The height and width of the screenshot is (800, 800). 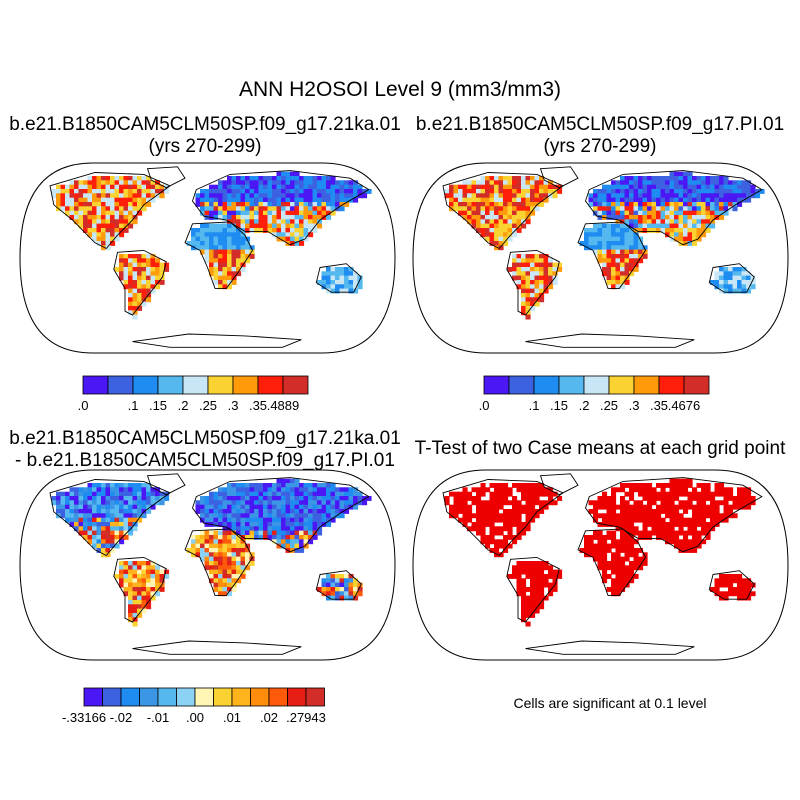 What do you see at coordinates (195, 717) in the screenshot?
I see `colorbar-tick-label: .00` at bounding box center [195, 717].